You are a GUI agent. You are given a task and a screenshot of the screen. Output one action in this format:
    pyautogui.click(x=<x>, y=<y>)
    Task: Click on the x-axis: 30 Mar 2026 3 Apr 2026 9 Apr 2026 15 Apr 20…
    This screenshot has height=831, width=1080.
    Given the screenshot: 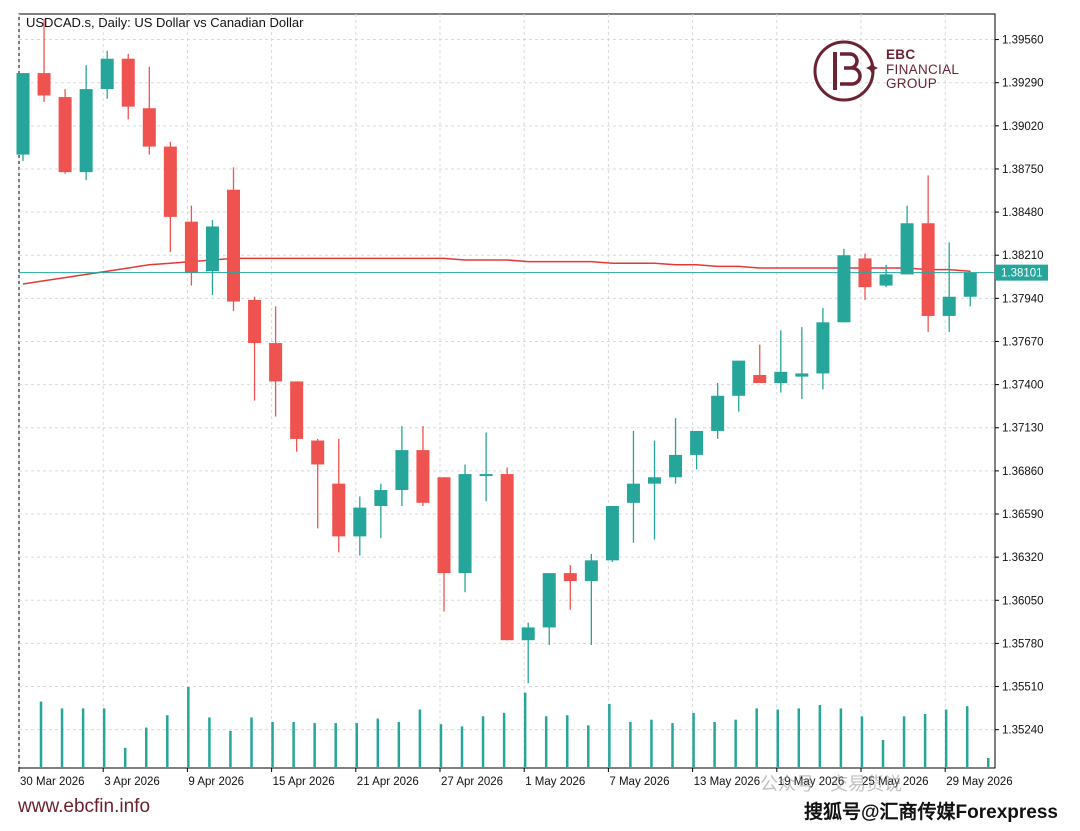 What is the action you would take?
    pyautogui.click(x=515, y=778)
    